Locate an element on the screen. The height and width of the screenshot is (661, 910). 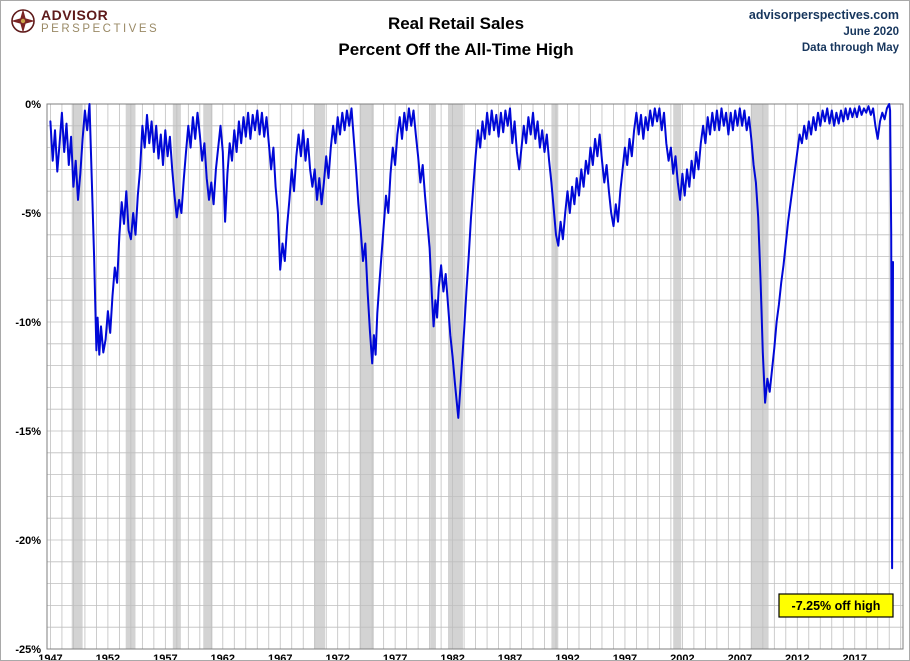
date-label: June 2020 is located at coordinates (871, 32).